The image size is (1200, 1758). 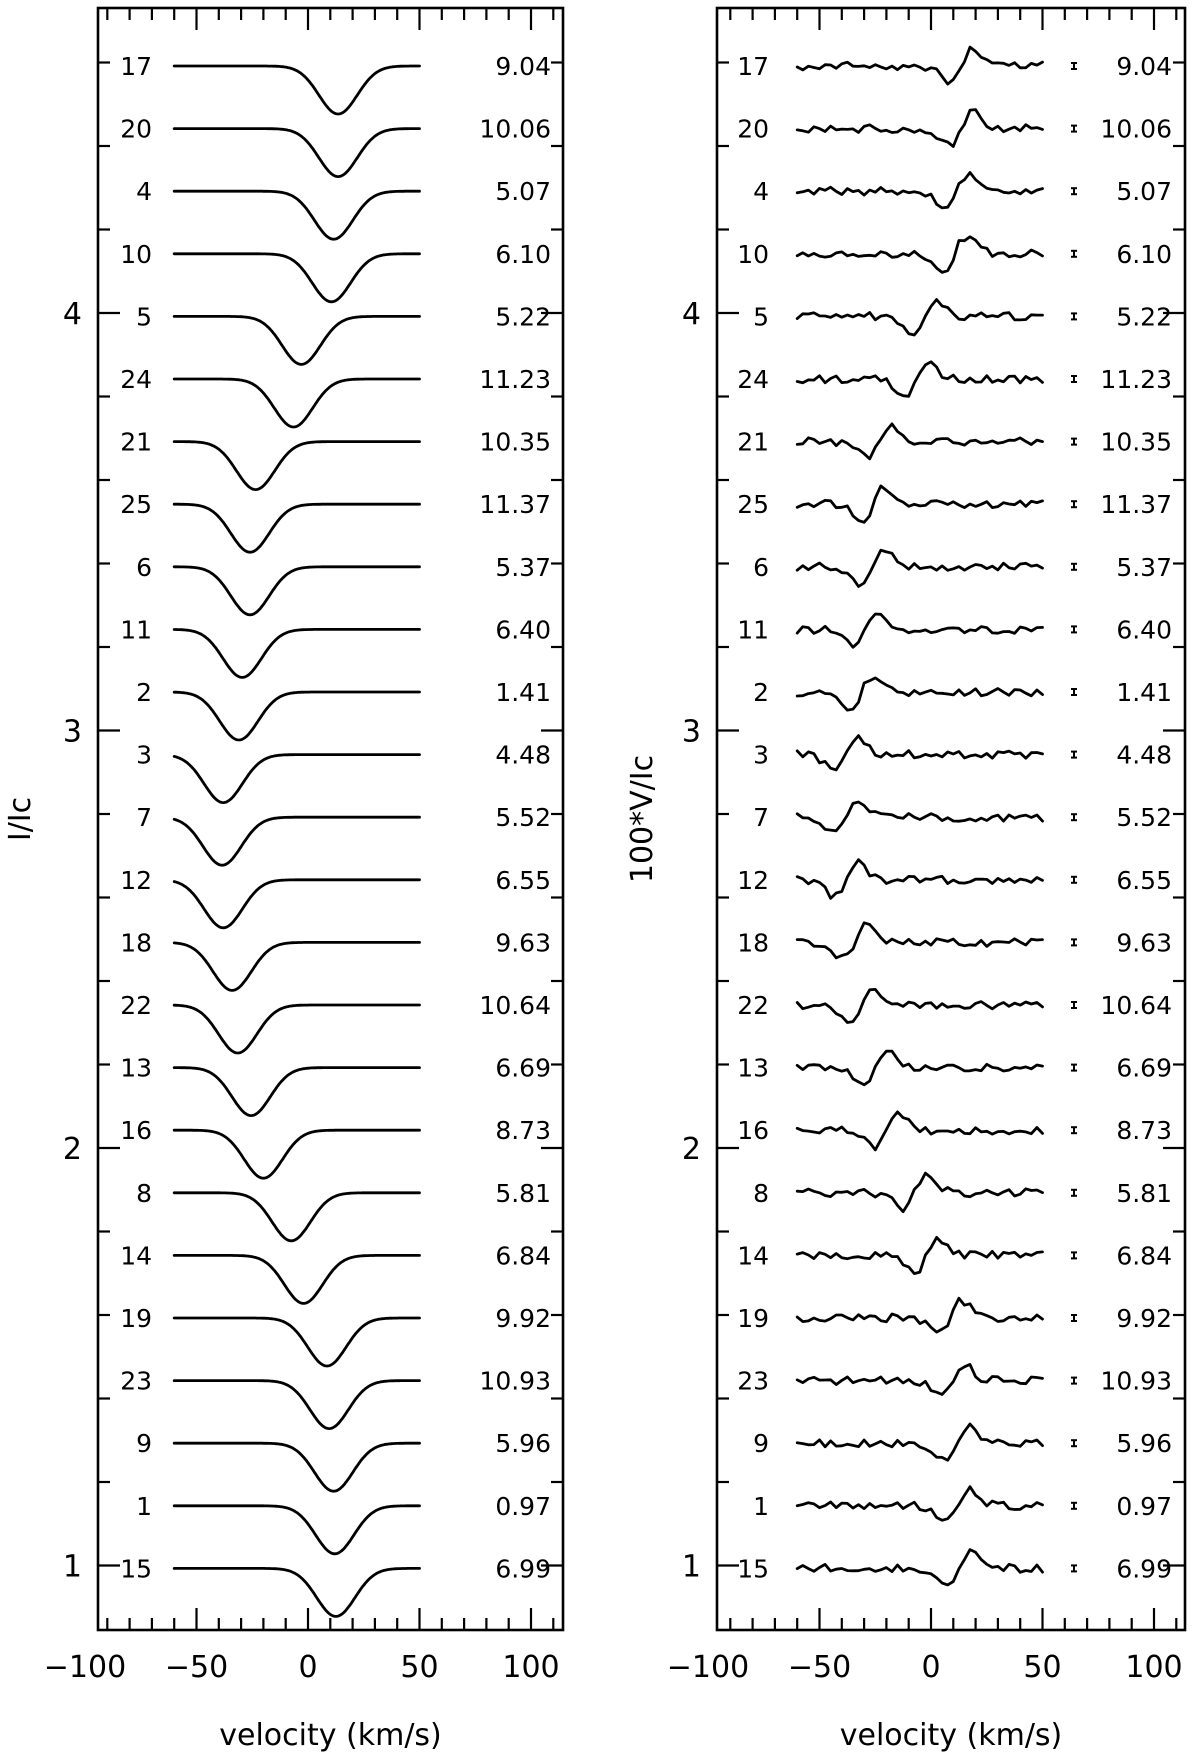 What do you see at coordinates (1136, 1005) in the screenshot?
I see `phase-label: 10.64` at bounding box center [1136, 1005].